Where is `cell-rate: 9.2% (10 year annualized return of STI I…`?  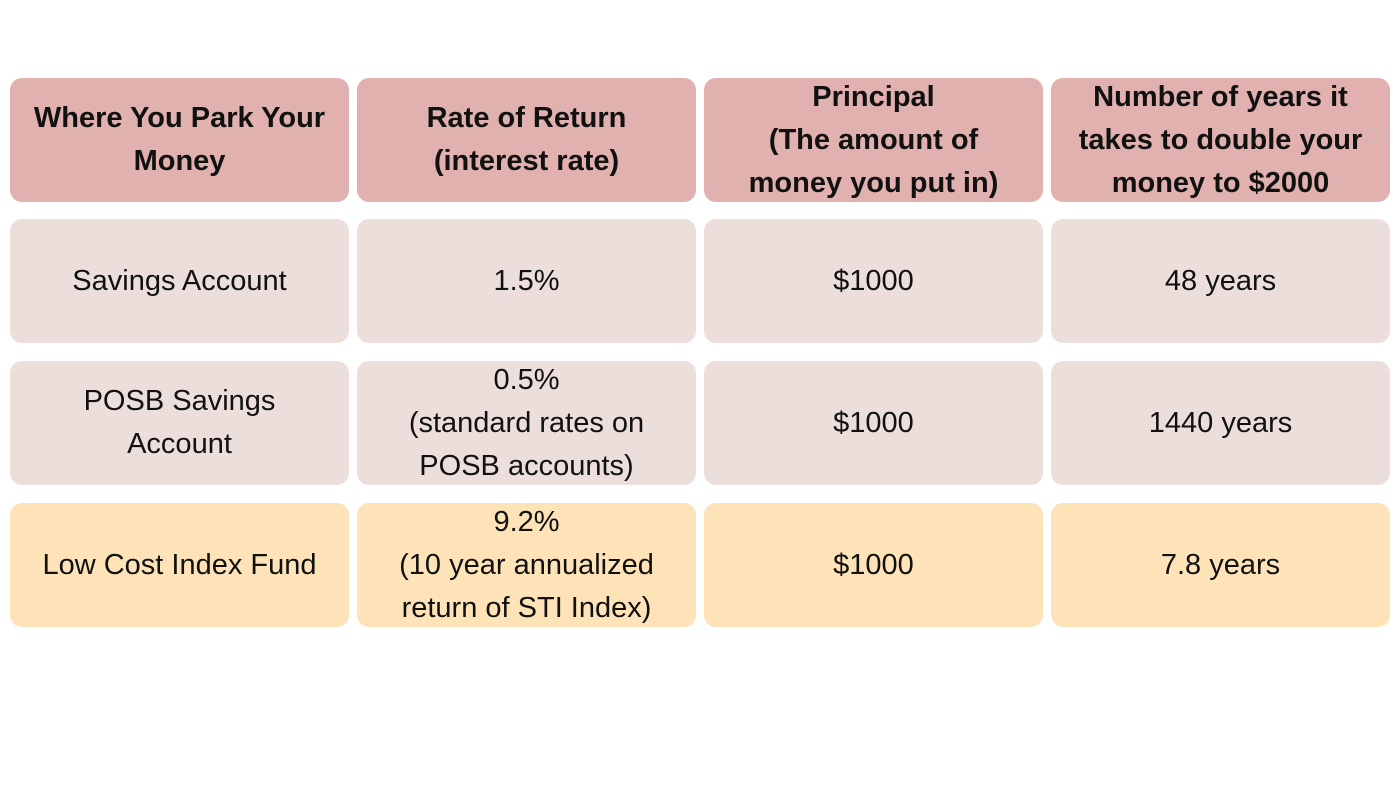 cell-rate: 9.2% (10 year annualized return of STI I… is located at coordinates (526, 565).